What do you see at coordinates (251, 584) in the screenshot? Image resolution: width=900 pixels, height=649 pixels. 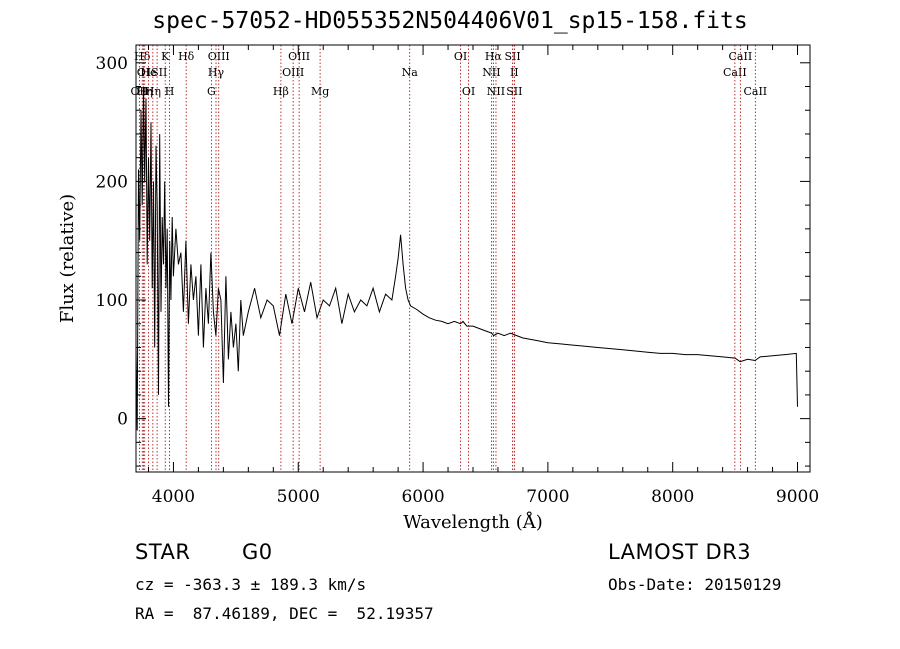 I see `redshift-velocity: cz = -363.3 ± 189.3 km/s` at bounding box center [251, 584].